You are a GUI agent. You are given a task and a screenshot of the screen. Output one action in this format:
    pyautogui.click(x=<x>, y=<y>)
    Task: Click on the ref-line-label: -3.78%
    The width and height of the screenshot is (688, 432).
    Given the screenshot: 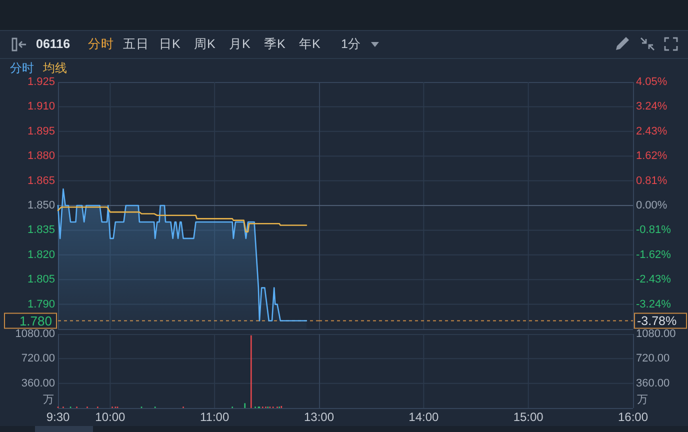 What is the action you would take?
    pyautogui.click(x=657, y=321)
    